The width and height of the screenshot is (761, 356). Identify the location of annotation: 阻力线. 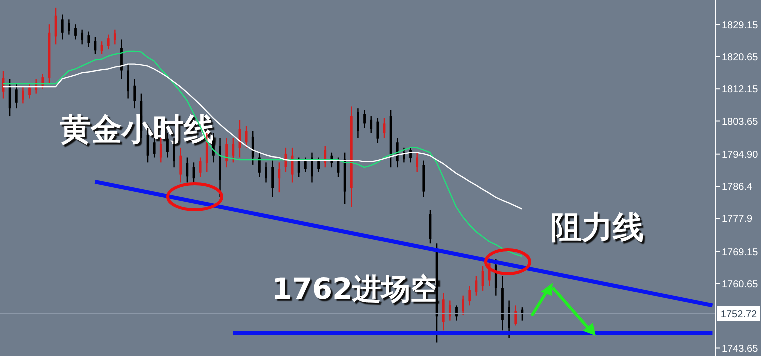
(597, 229).